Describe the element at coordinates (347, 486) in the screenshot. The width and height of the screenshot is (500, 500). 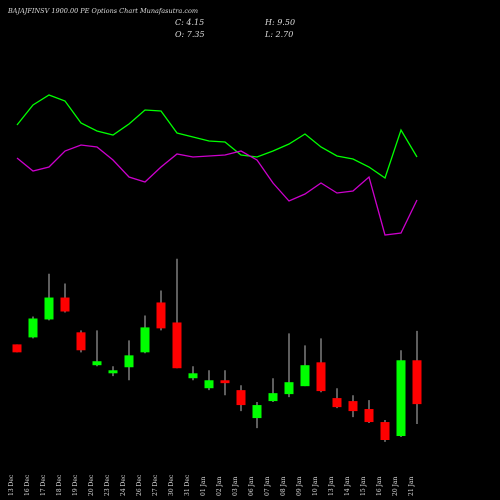
I see `x-tick-label: 14 Jan` at that location.